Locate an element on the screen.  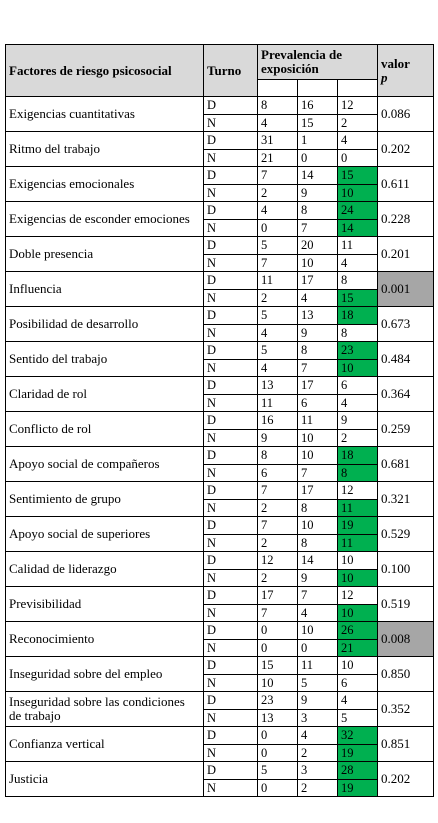
factor-cell: Influencia is located at coordinates (104, 289).